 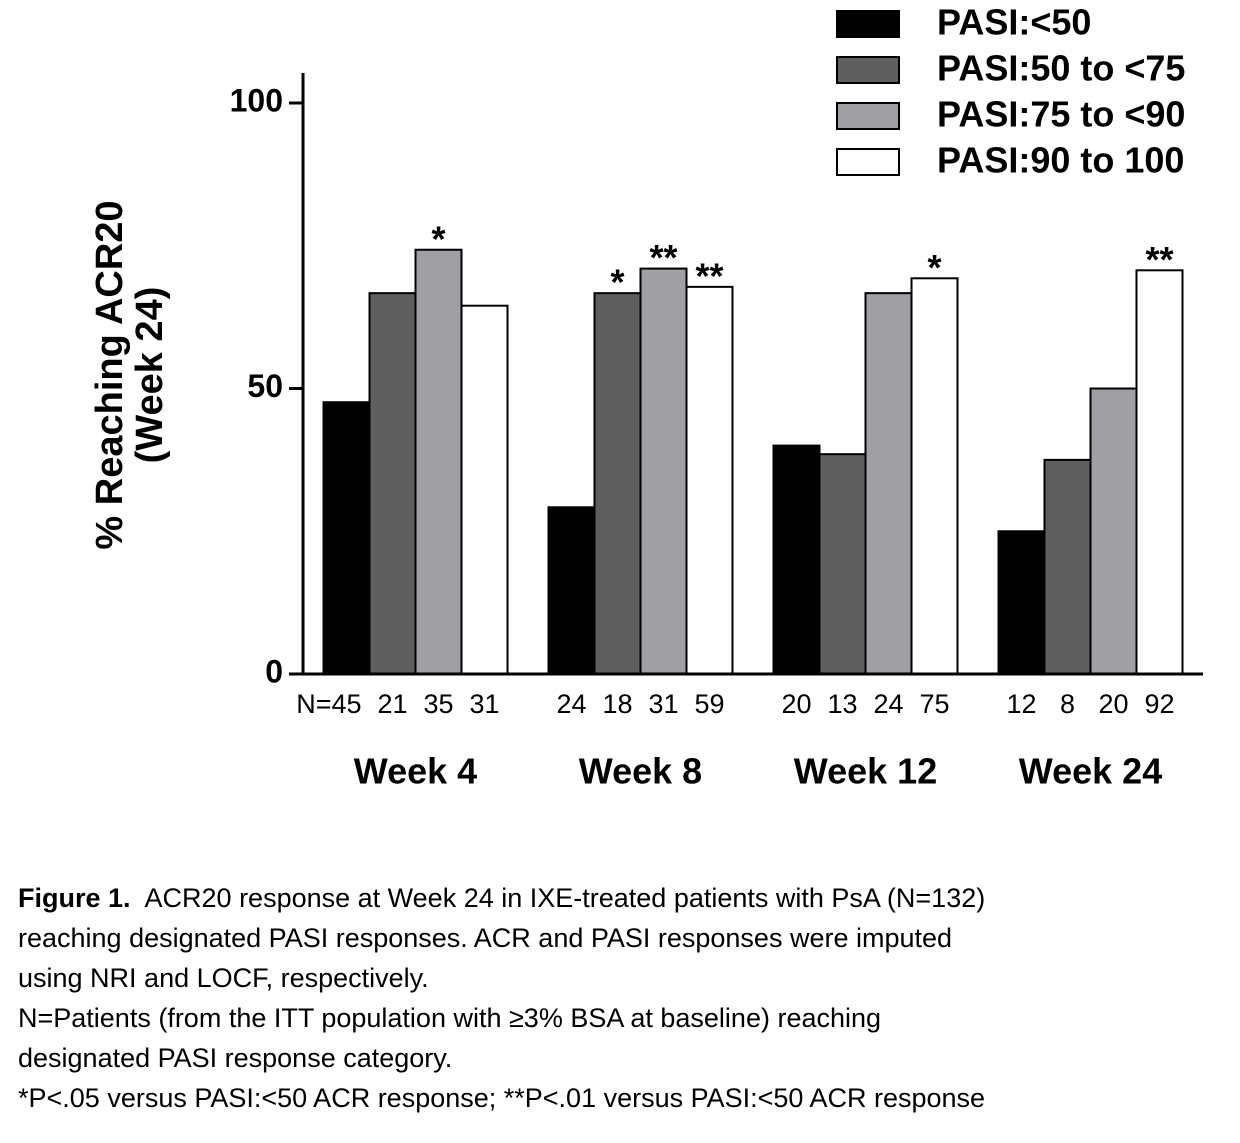 I want to click on x-tick-label: Week 12, so click(x=865, y=771).